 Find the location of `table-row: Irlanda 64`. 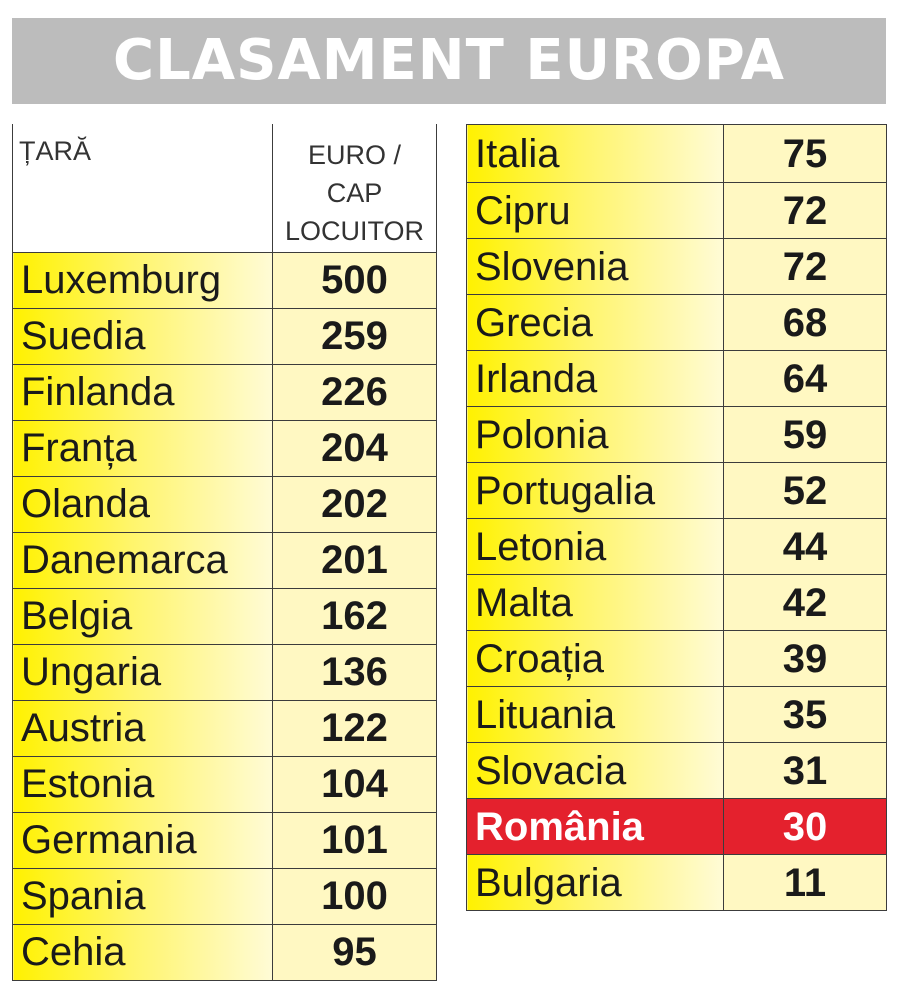

table-row: Irlanda 64 is located at coordinates (676, 378).